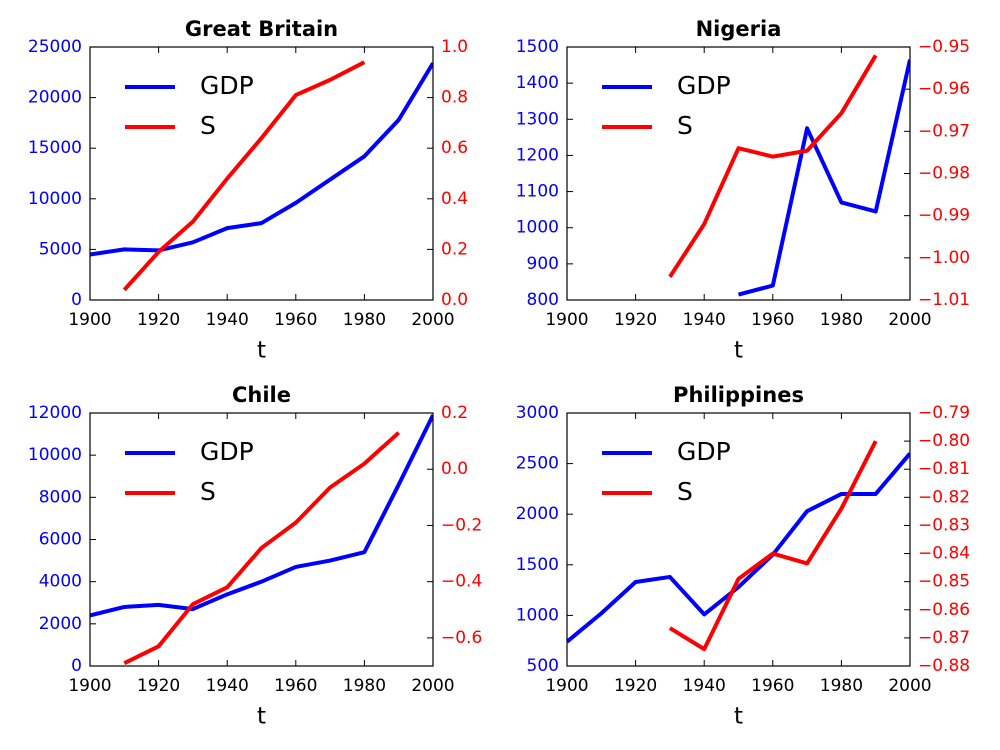 The height and width of the screenshot is (750, 1000). What do you see at coordinates (454, 199) in the screenshot?
I see `y2-tick-label: 0.4` at bounding box center [454, 199].